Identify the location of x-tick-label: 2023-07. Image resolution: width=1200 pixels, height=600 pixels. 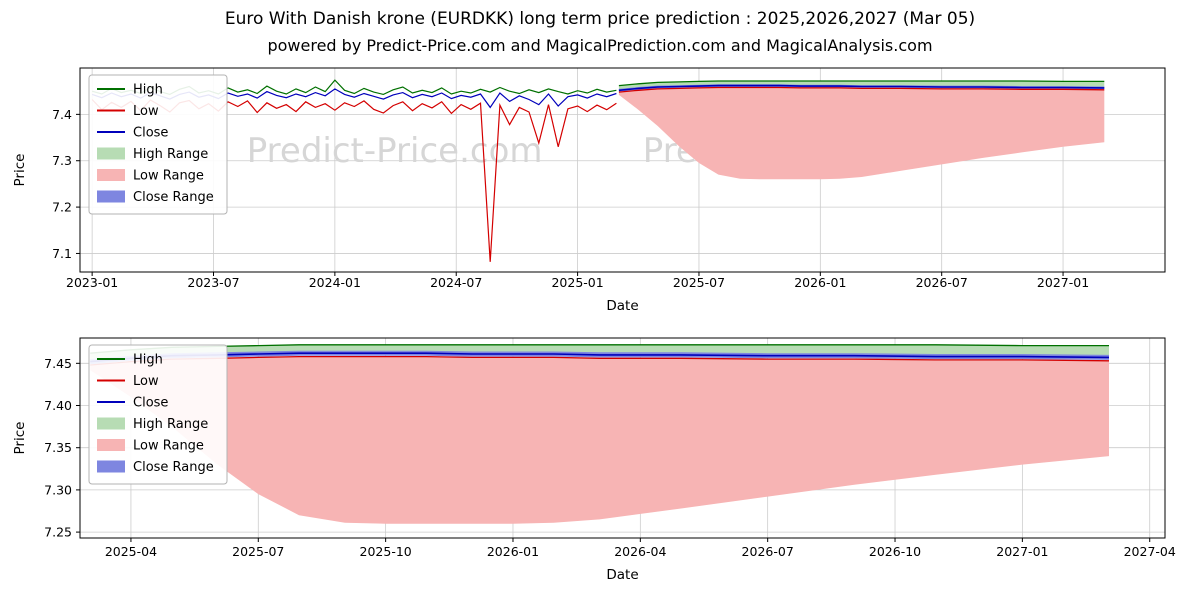
(213, 282).